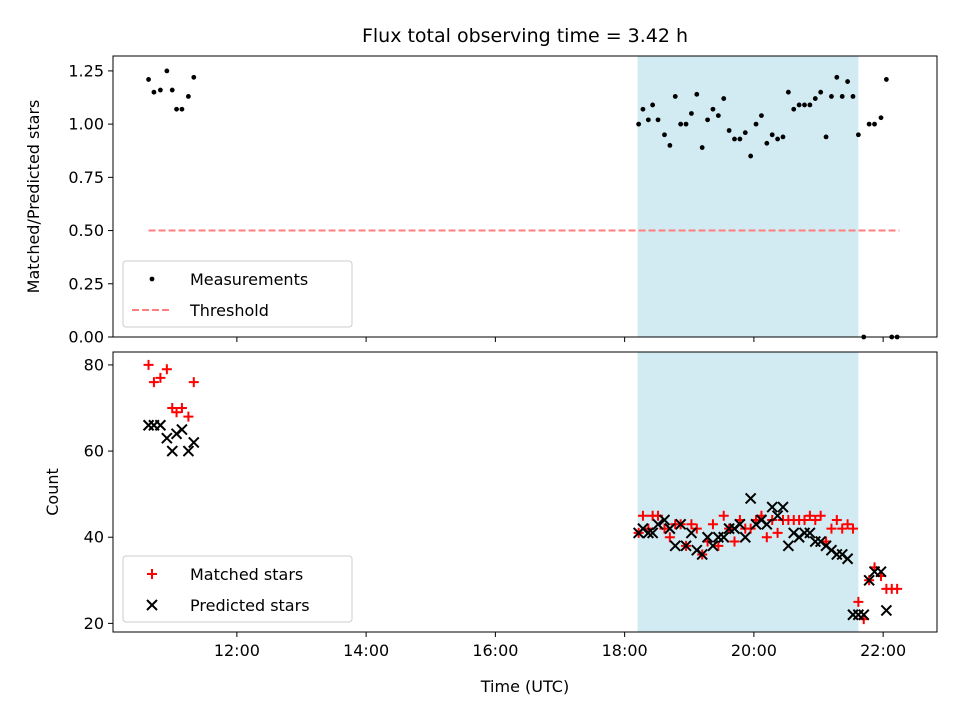 The width and height of the screenshot is (960, 720). Describe the element at coordinates (524, 686) in the screenshot. I see `x-axis-label: Time (UTC)` at that location.